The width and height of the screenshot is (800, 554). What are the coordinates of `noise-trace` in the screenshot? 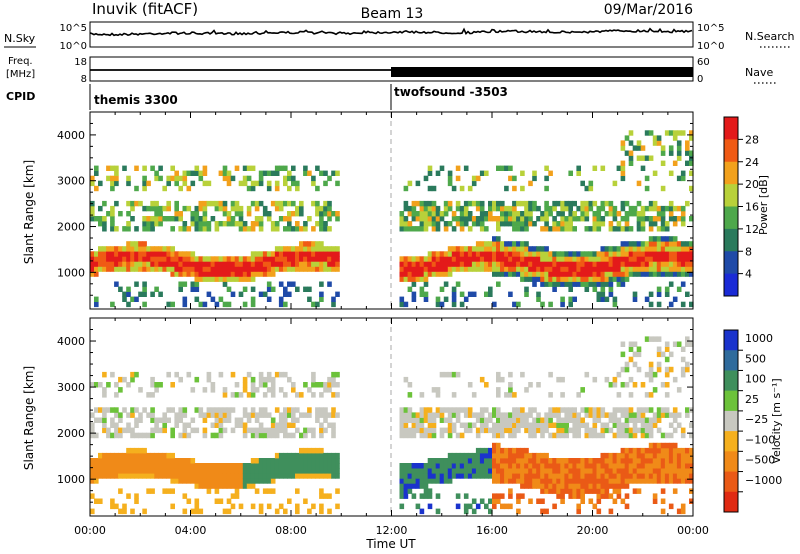 It's located at (391, 32).